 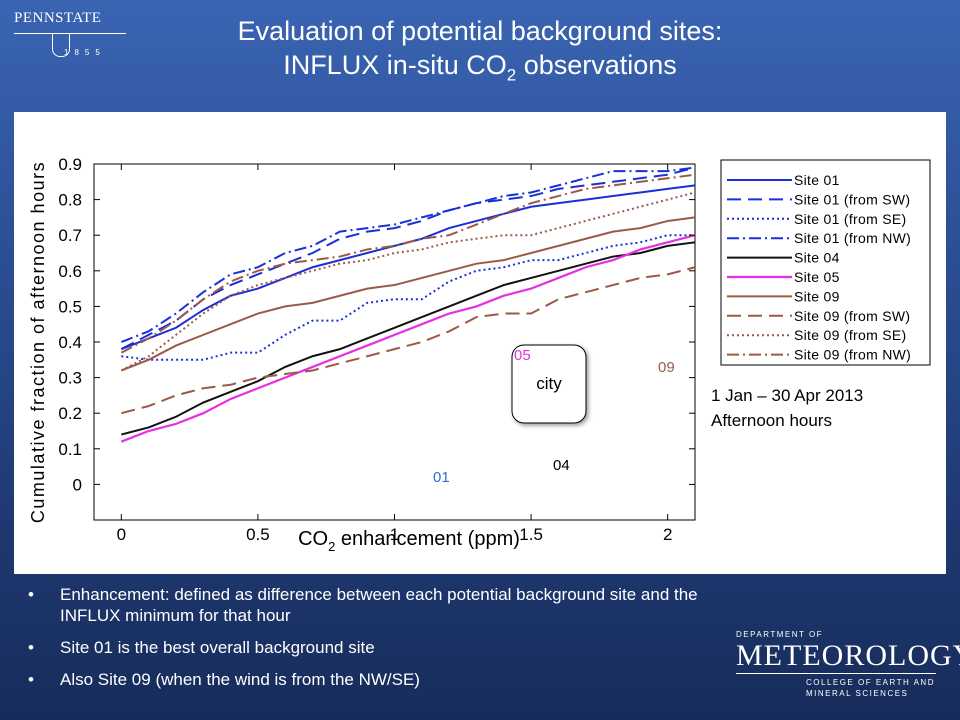 What do you see at coordinates (70, 449) in the screenshot?
I see `y-tick-label: 0.1` at bounding box center [70, 449].